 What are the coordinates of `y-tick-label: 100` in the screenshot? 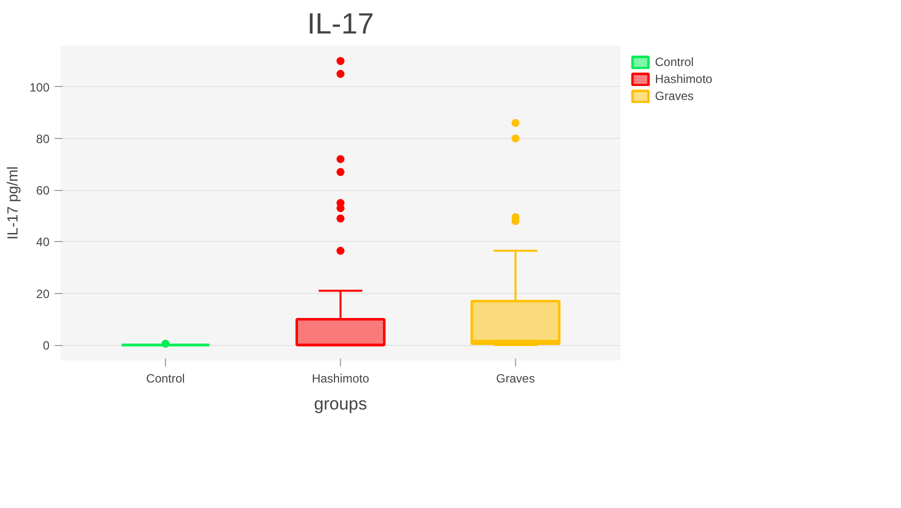 It's located at (39, 87).